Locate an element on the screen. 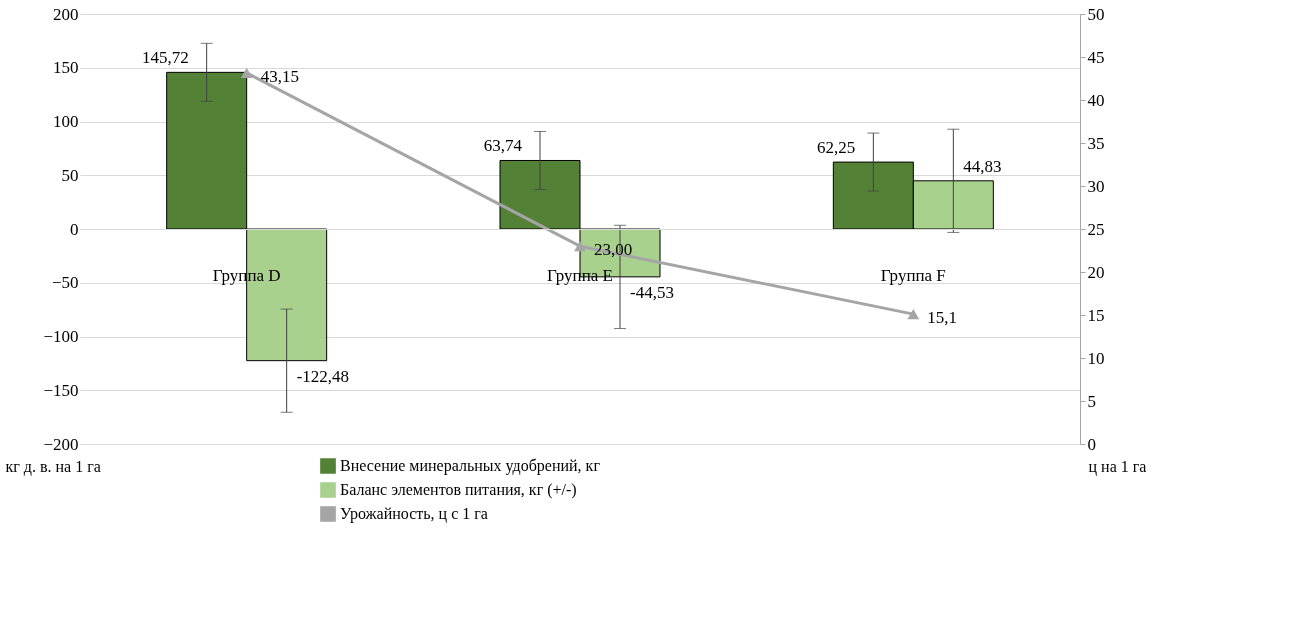 The image size is (1293, 621). y2-tick-label: 20 is located at coordinates (1096, 272).